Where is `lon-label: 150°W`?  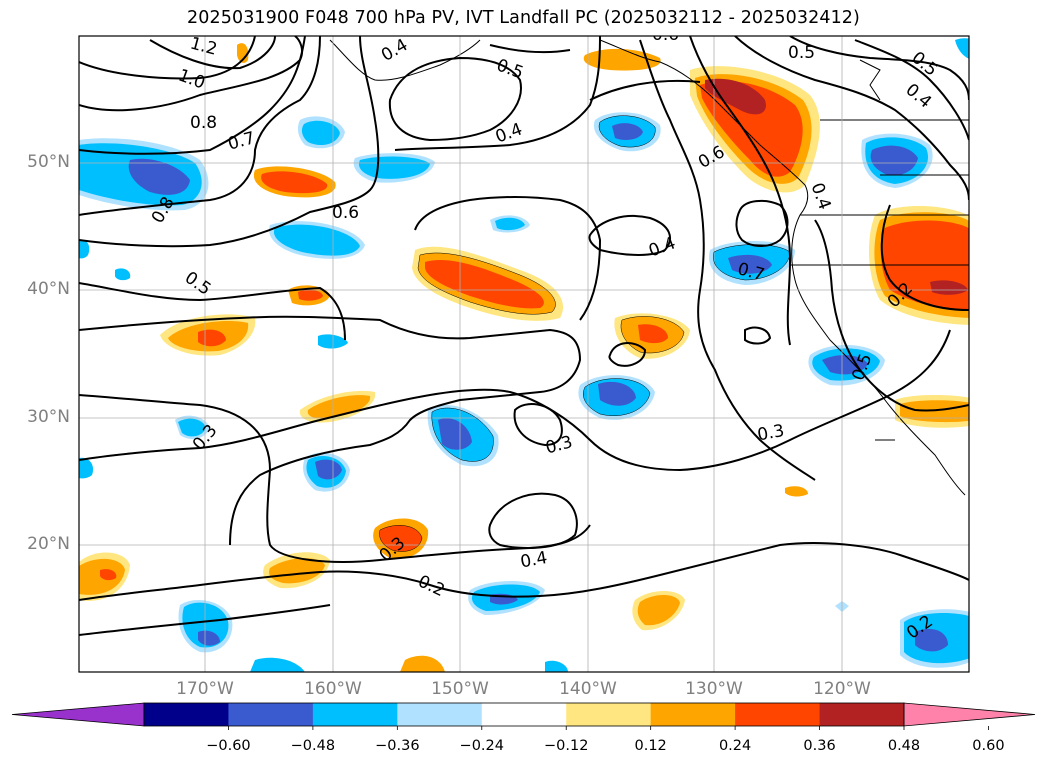
lon-label: 150°W is located at coordinates (460, 689).